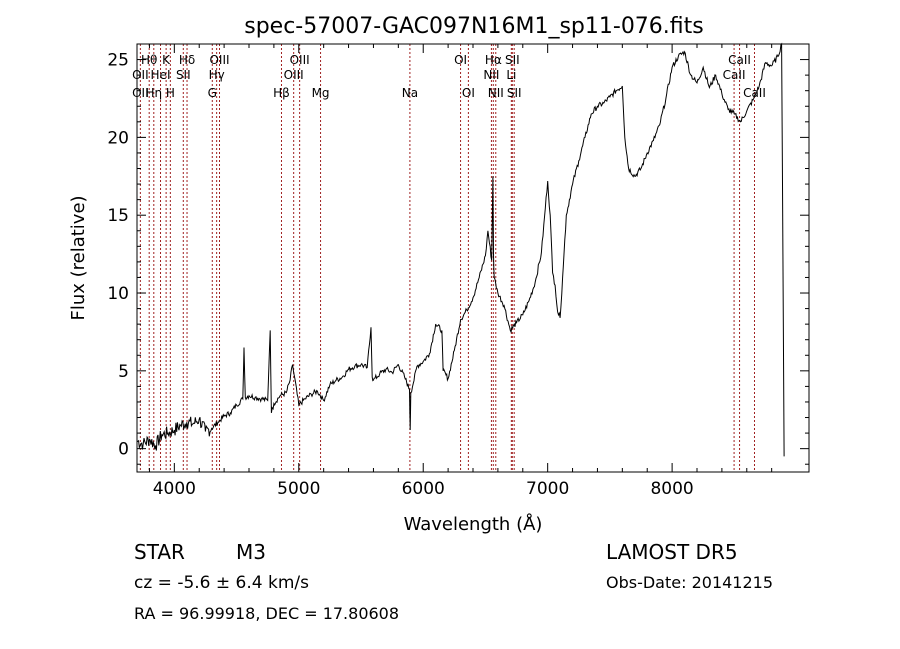 The height and width of the screenshot is (649, 900). What do you see at coordinates (166, 60) in the screenshot?
I see `marker-label: K` at bounding box center [166, 60].